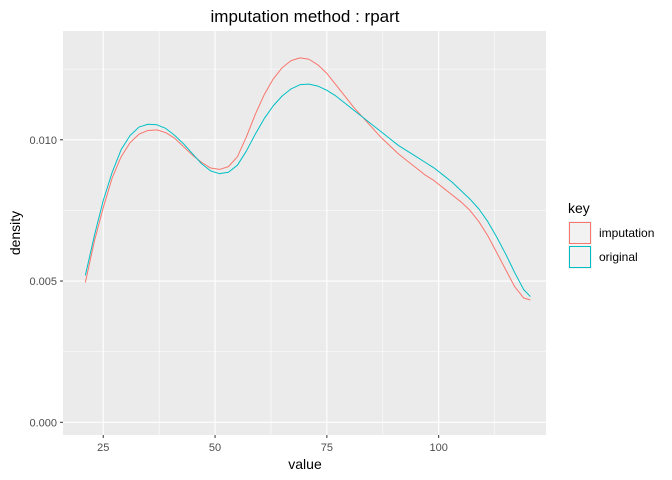 The height and width of the screenshot is (480, 672). What do you see at coordinates (305, 16) in the screenshot?
I see `chart-title: imputation method : rpart` at bounding box center [305, 16].